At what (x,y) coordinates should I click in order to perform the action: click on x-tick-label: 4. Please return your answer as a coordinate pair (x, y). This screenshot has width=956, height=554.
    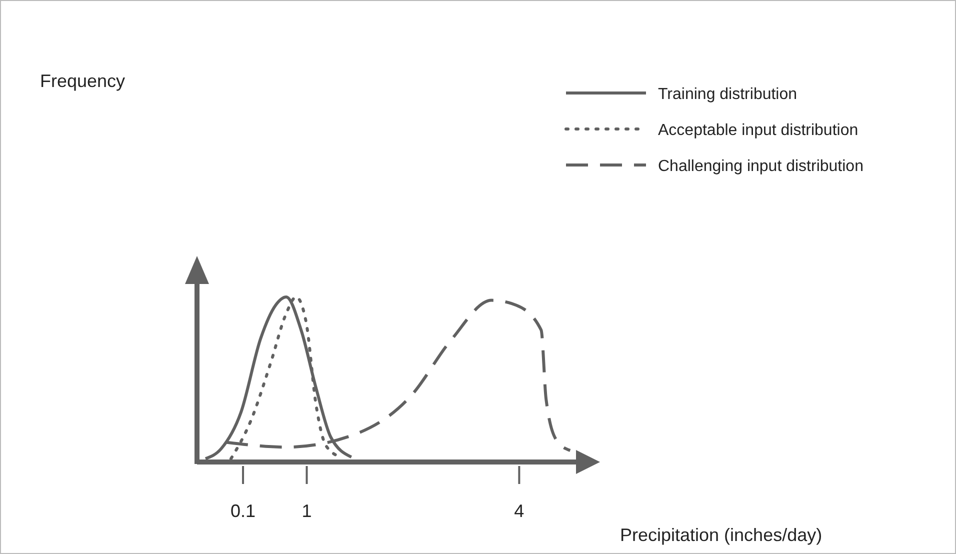
    Looking at the image, I should click on (519, 511).